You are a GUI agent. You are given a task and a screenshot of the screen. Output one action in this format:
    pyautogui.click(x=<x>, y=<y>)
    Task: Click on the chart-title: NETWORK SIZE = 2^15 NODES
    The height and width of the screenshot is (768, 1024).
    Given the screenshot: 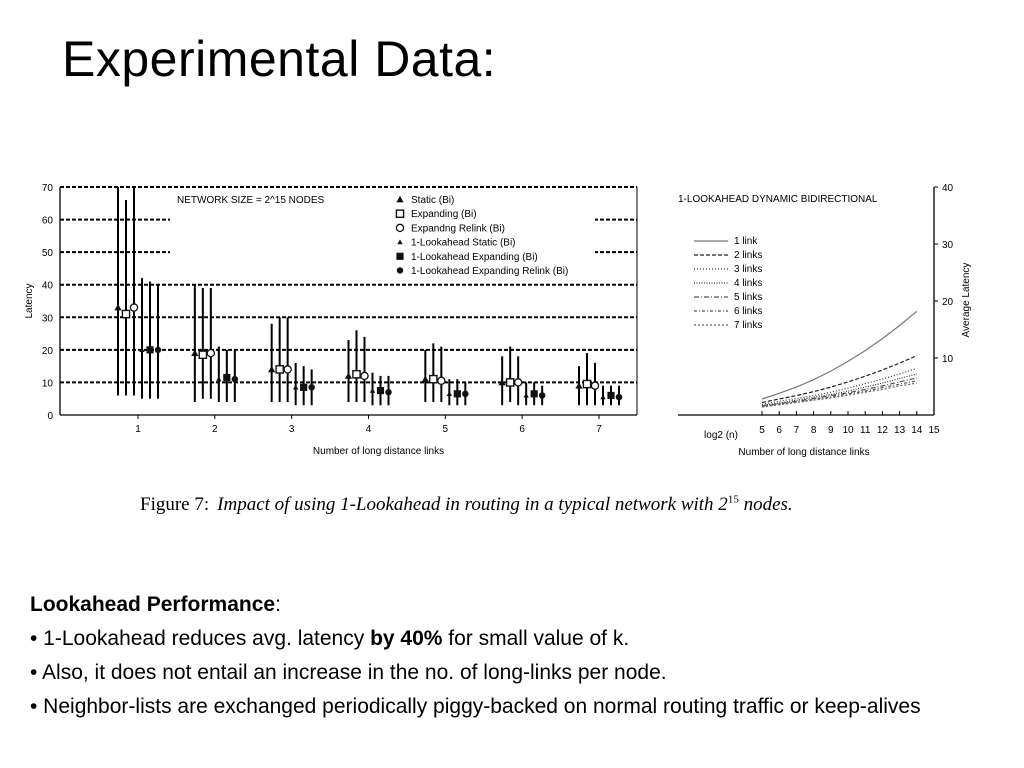 What is the action you would take?
    pyautogui.click(x=251, y=200)
    